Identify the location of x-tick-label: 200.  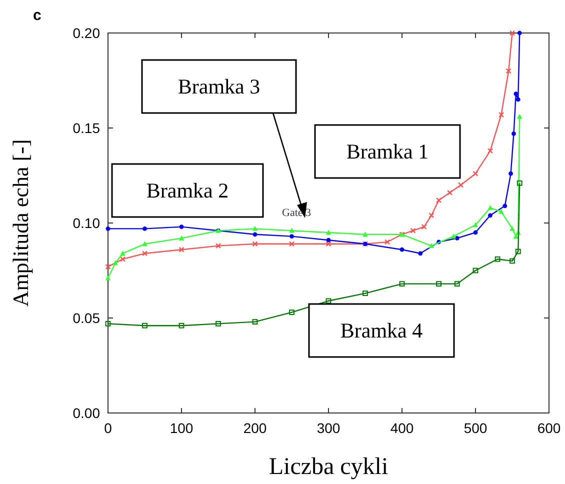
(255, 428).